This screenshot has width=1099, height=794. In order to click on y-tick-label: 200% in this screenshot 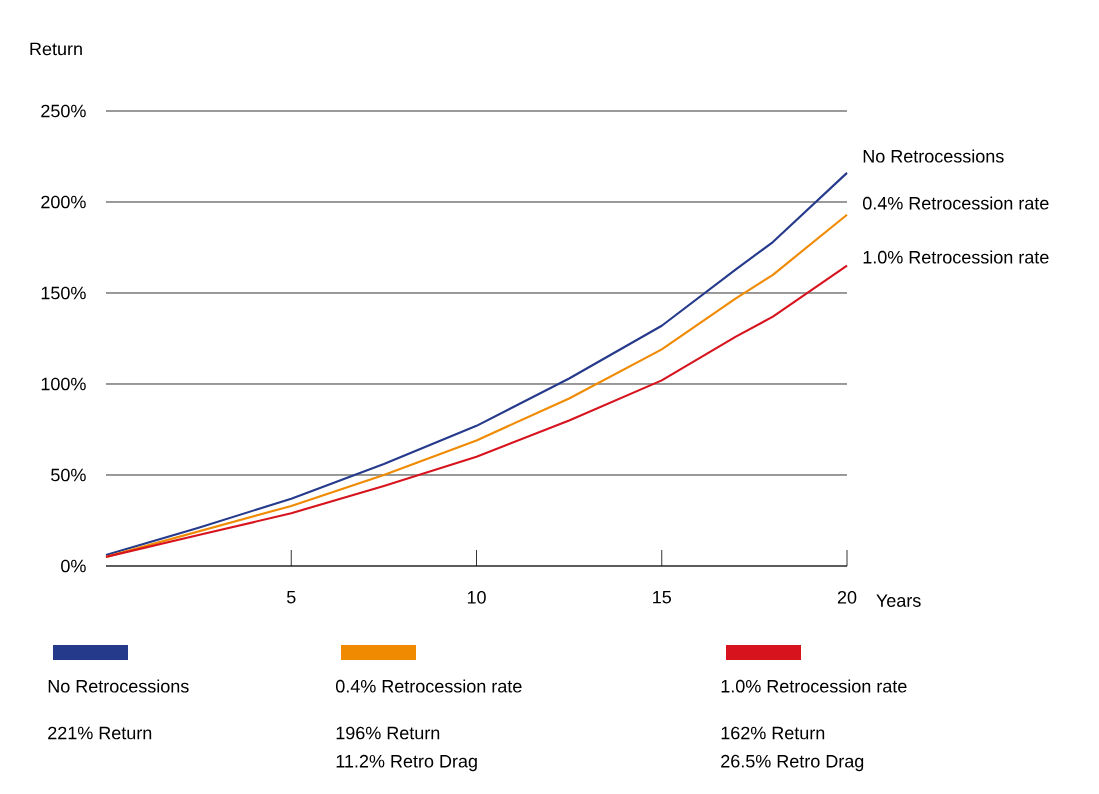, I will do `click(63, 202)`.